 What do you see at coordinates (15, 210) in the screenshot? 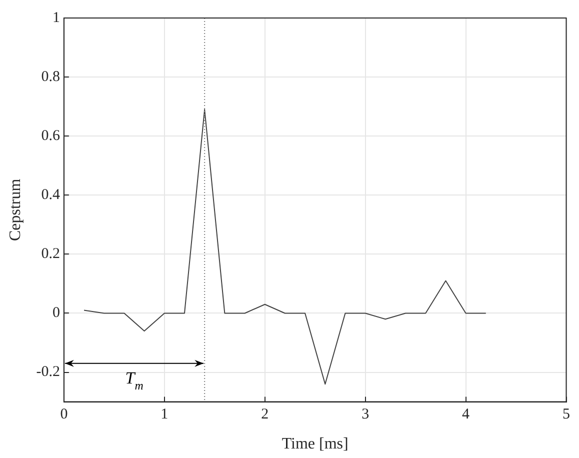
I see `y-axis-title: Cepstrum` at bounding box center [15, 210].